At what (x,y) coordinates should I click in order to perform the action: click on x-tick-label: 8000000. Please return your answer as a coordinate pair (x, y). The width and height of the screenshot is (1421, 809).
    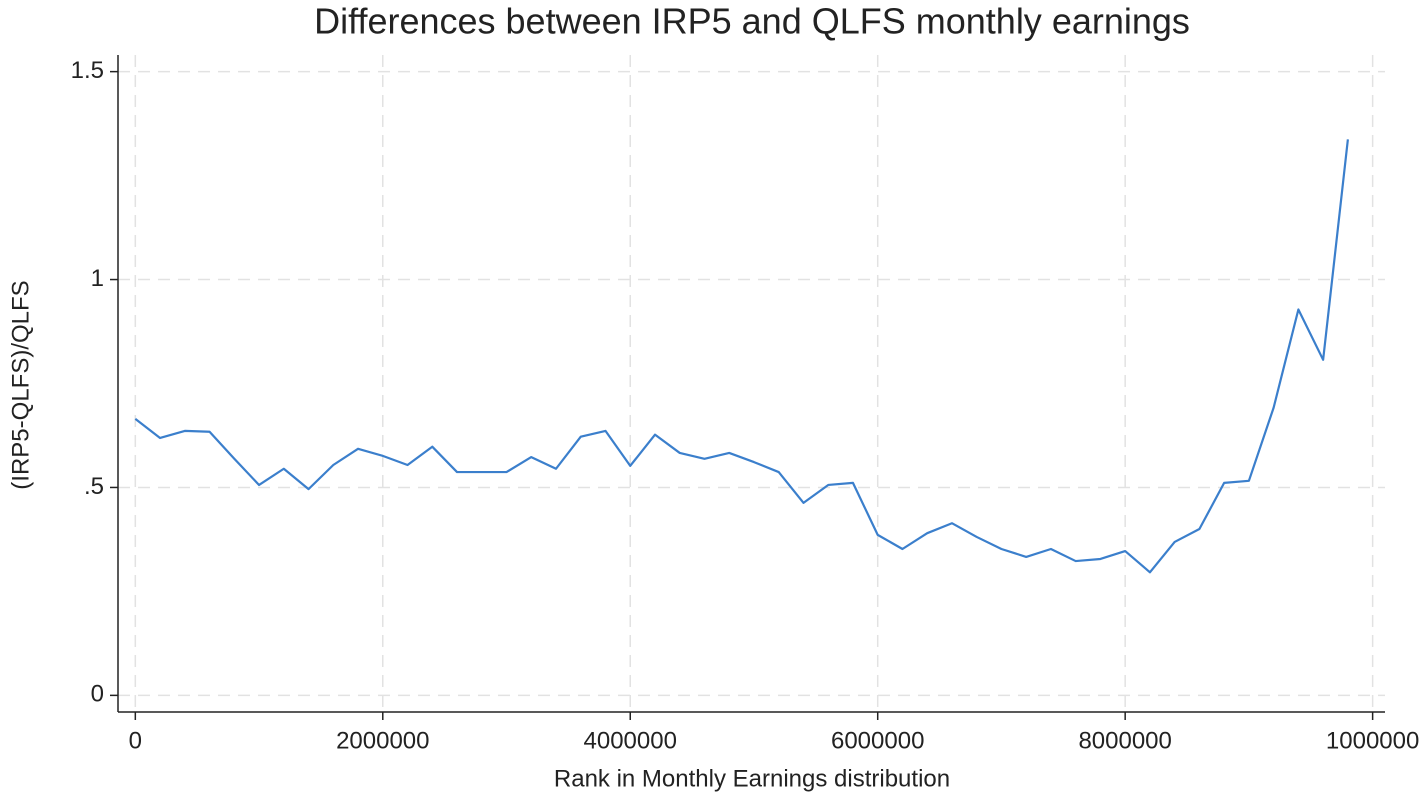
    Looking at the image, I should click on (1124, 740).